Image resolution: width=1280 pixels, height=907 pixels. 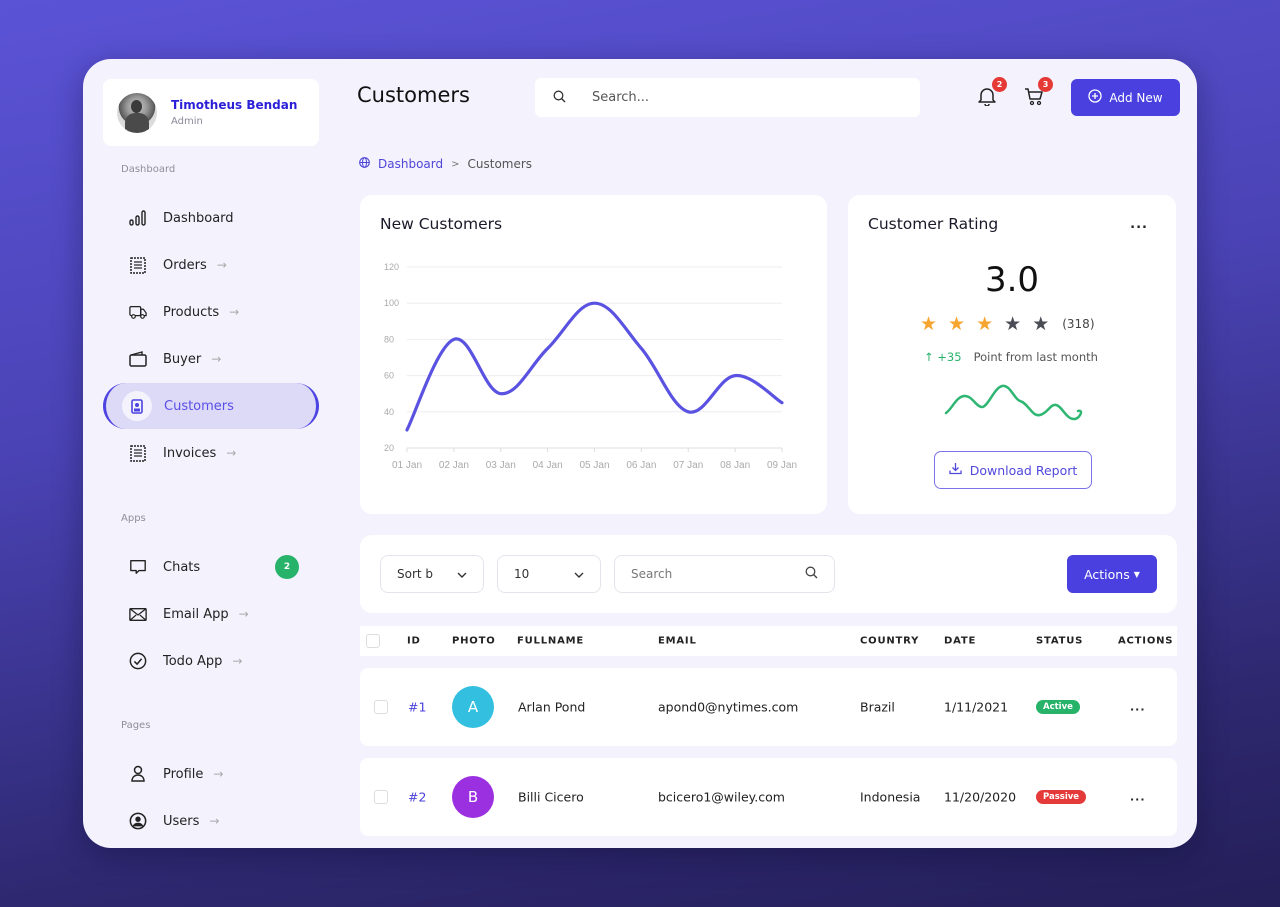 I want to click on sidebar-item-email-app: Email App →, so click(x=211, y=614).